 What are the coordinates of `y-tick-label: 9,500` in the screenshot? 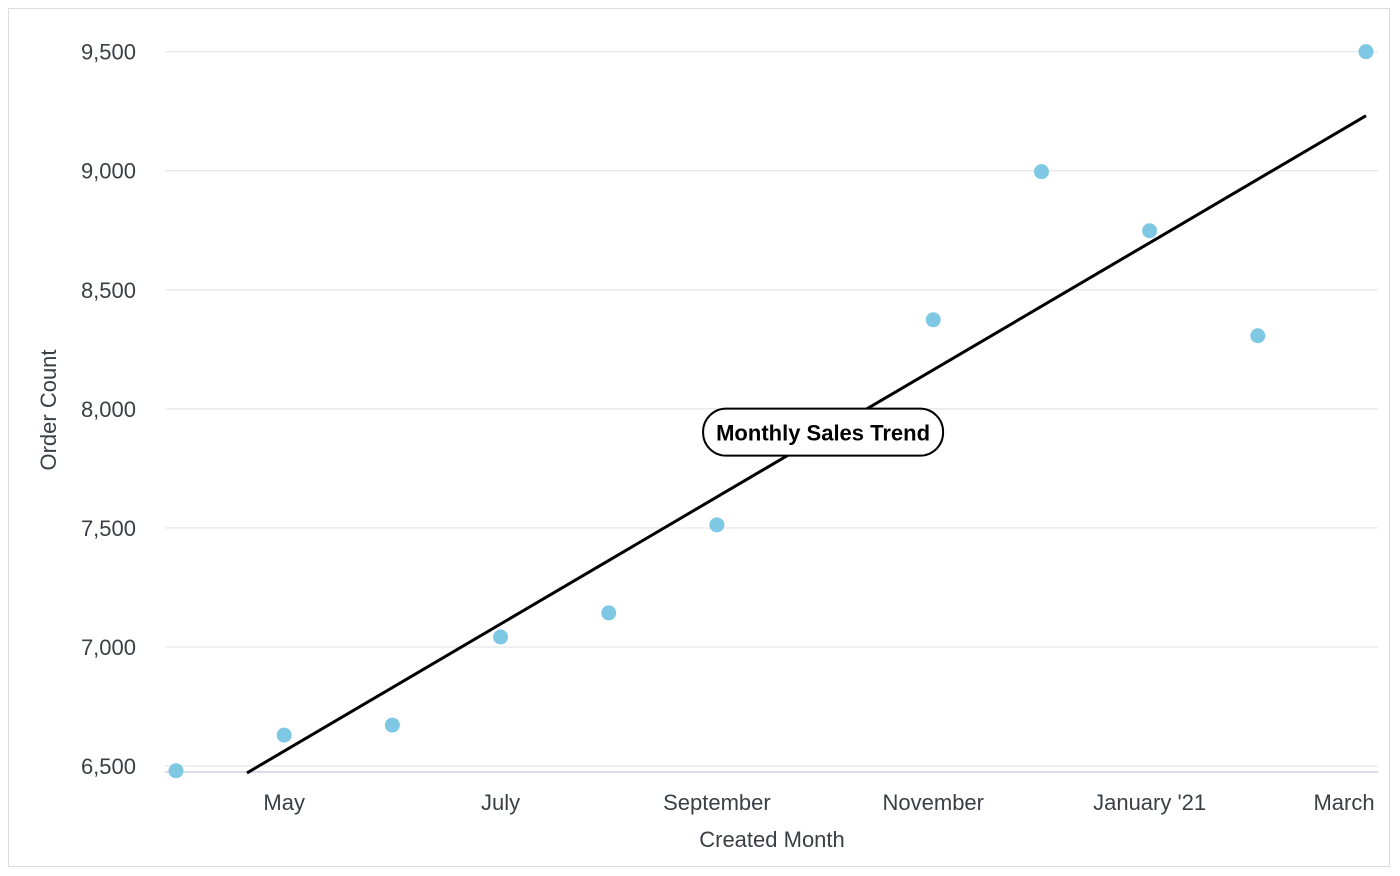 It's located at (108, 52).